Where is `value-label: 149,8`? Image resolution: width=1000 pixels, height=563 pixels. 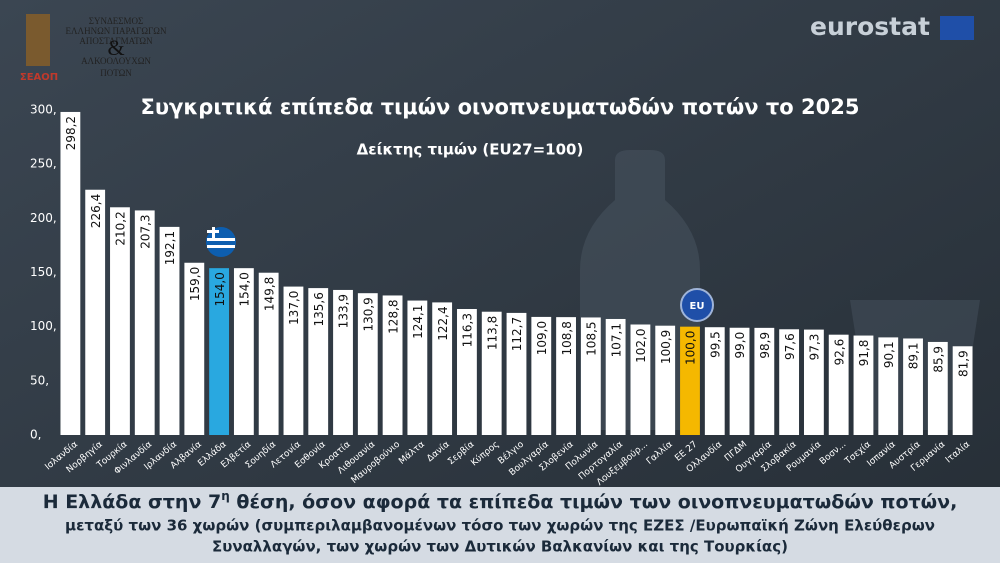 value-label: 149,8 is located at coordinates (269, 294).